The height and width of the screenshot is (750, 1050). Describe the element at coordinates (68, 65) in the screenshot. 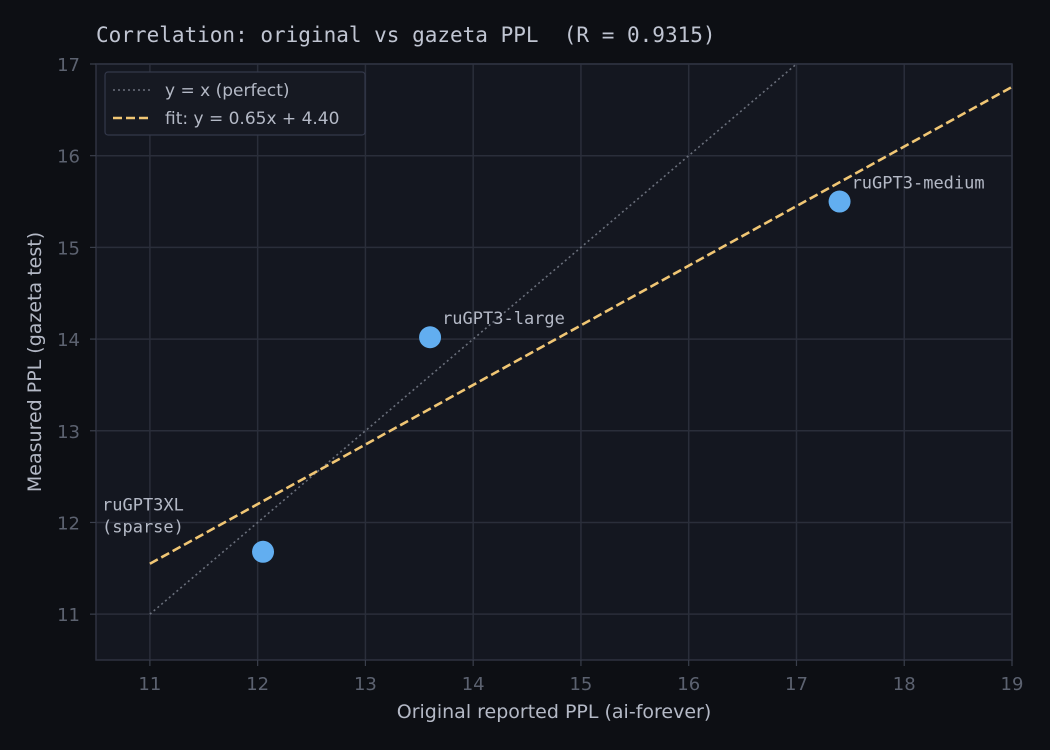

I see `y-tick-label: 17` at that location.